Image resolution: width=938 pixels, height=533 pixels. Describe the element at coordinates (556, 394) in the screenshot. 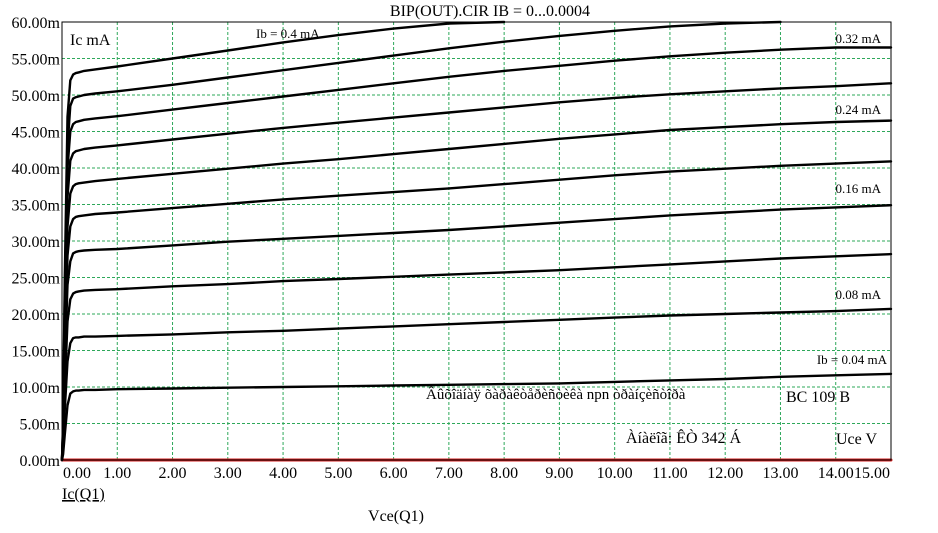

I see `caption-text: Âûõîäíàÿ õàðàêòåðèñòèêà npn òðàíçèñòîðà` at that location.